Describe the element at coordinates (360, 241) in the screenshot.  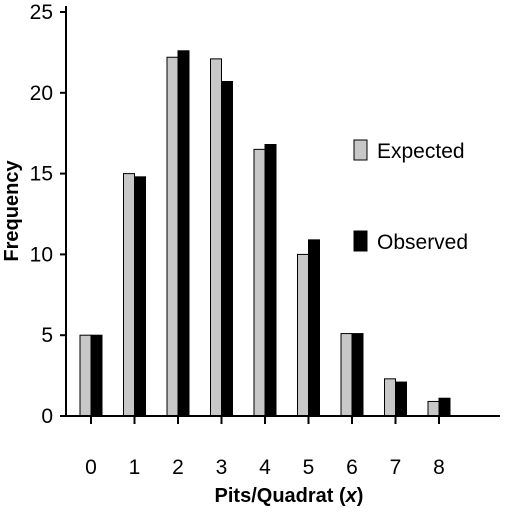
I see `legend-swatch-observed` at that location.